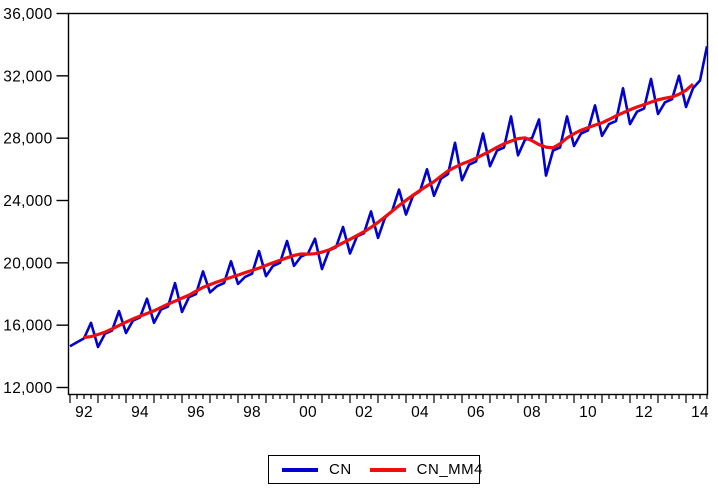  What do you see at coordinates (27, 76) in the screenshot?
I see `y-tick-label: 32,000` at bounding box center [27, 76].